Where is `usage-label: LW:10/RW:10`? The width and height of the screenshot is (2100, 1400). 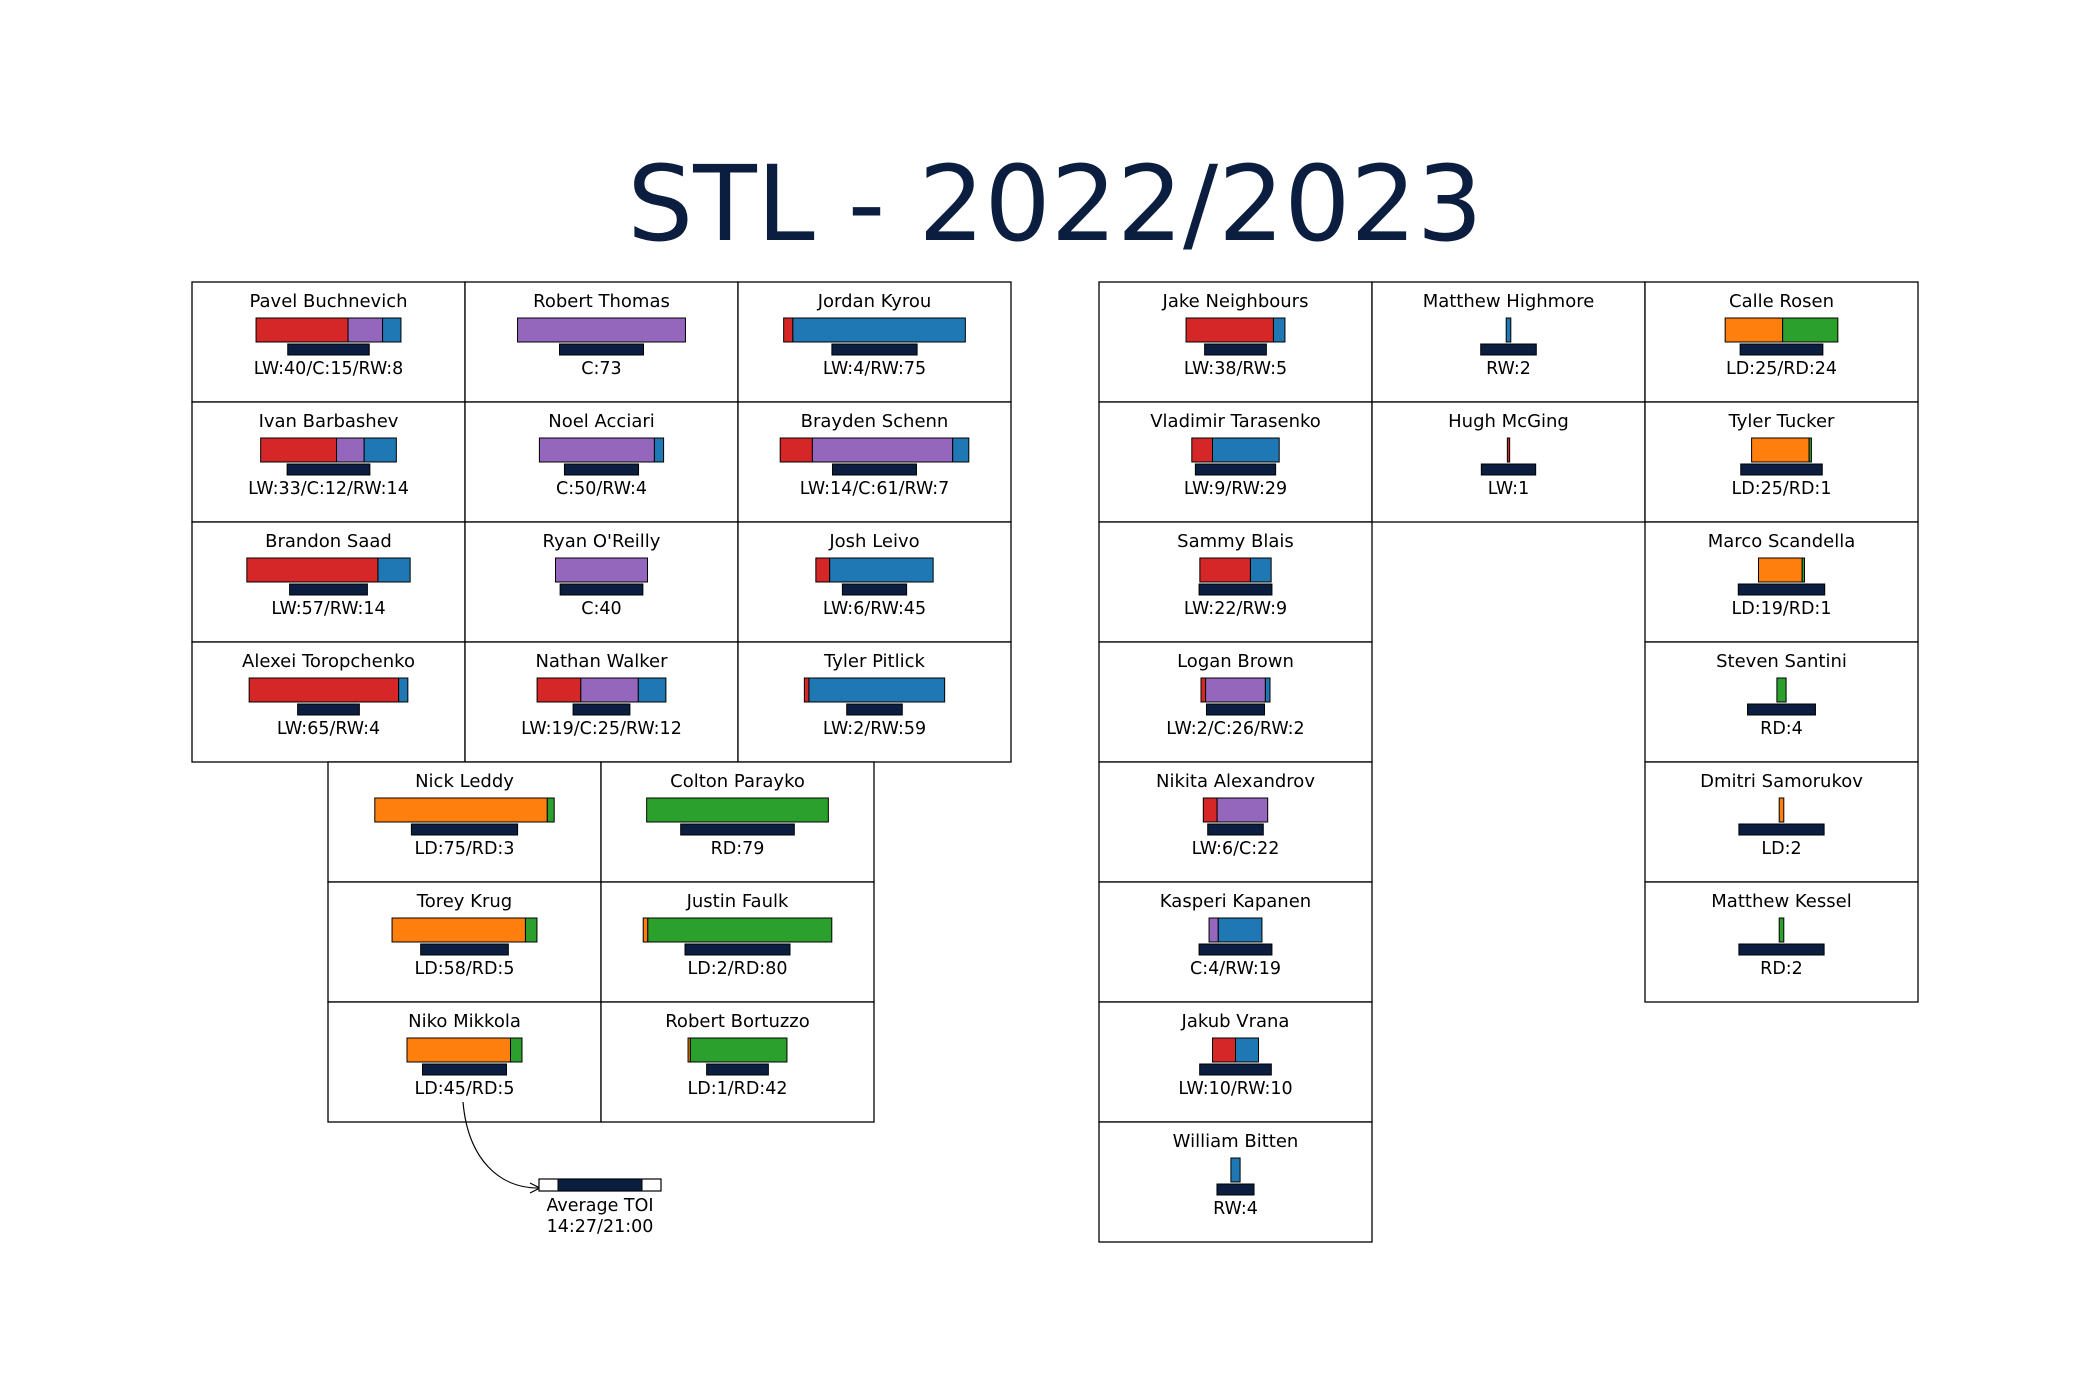
usage-label: LW:10/RW:10 is located at coordinates (1235, 1089).